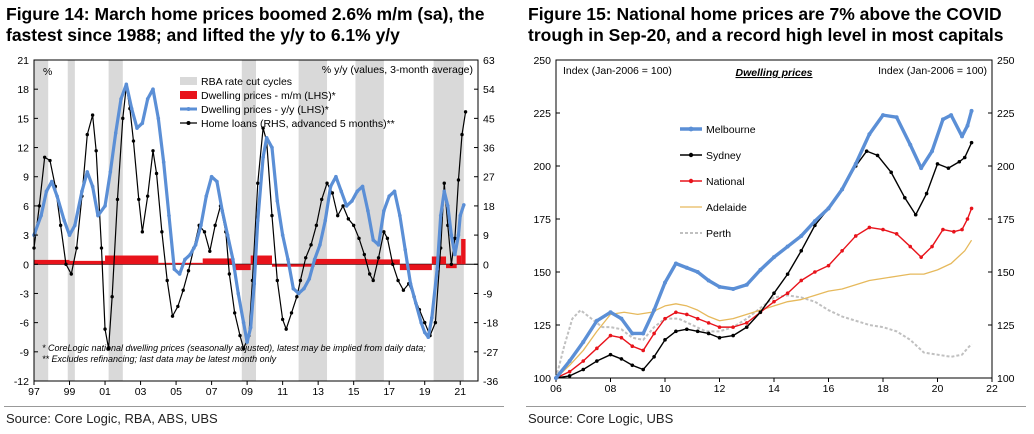 The width and height of the screenshot is (1034, 434). I want to click on right-axis-tick-label: 36, so click(489, 149).